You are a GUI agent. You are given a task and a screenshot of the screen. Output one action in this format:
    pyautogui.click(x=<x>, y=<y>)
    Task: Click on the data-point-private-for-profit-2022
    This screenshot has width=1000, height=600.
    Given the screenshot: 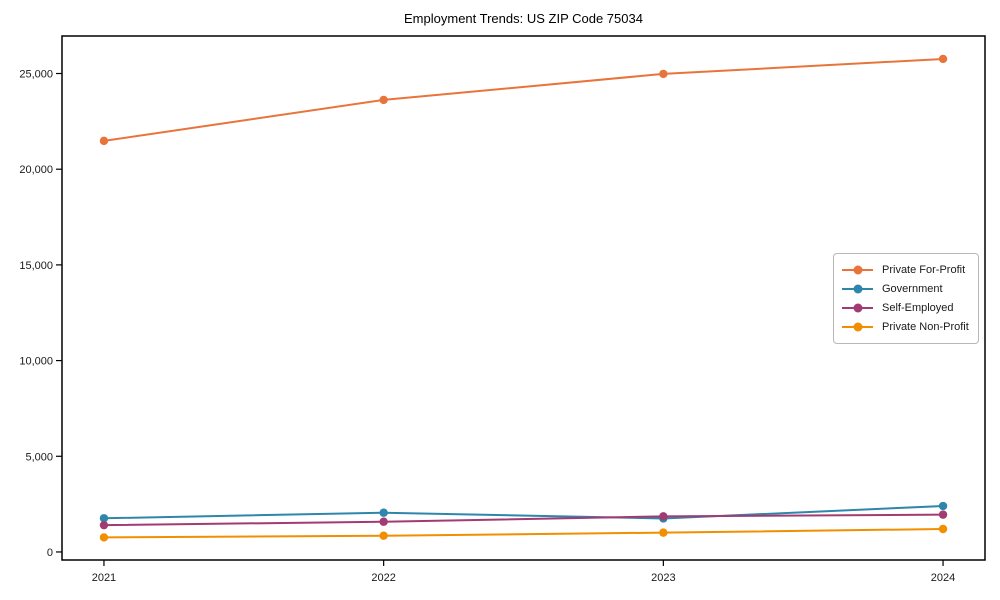 What is the action you would take?
    pyautogui.click(x=383, y=100)
    